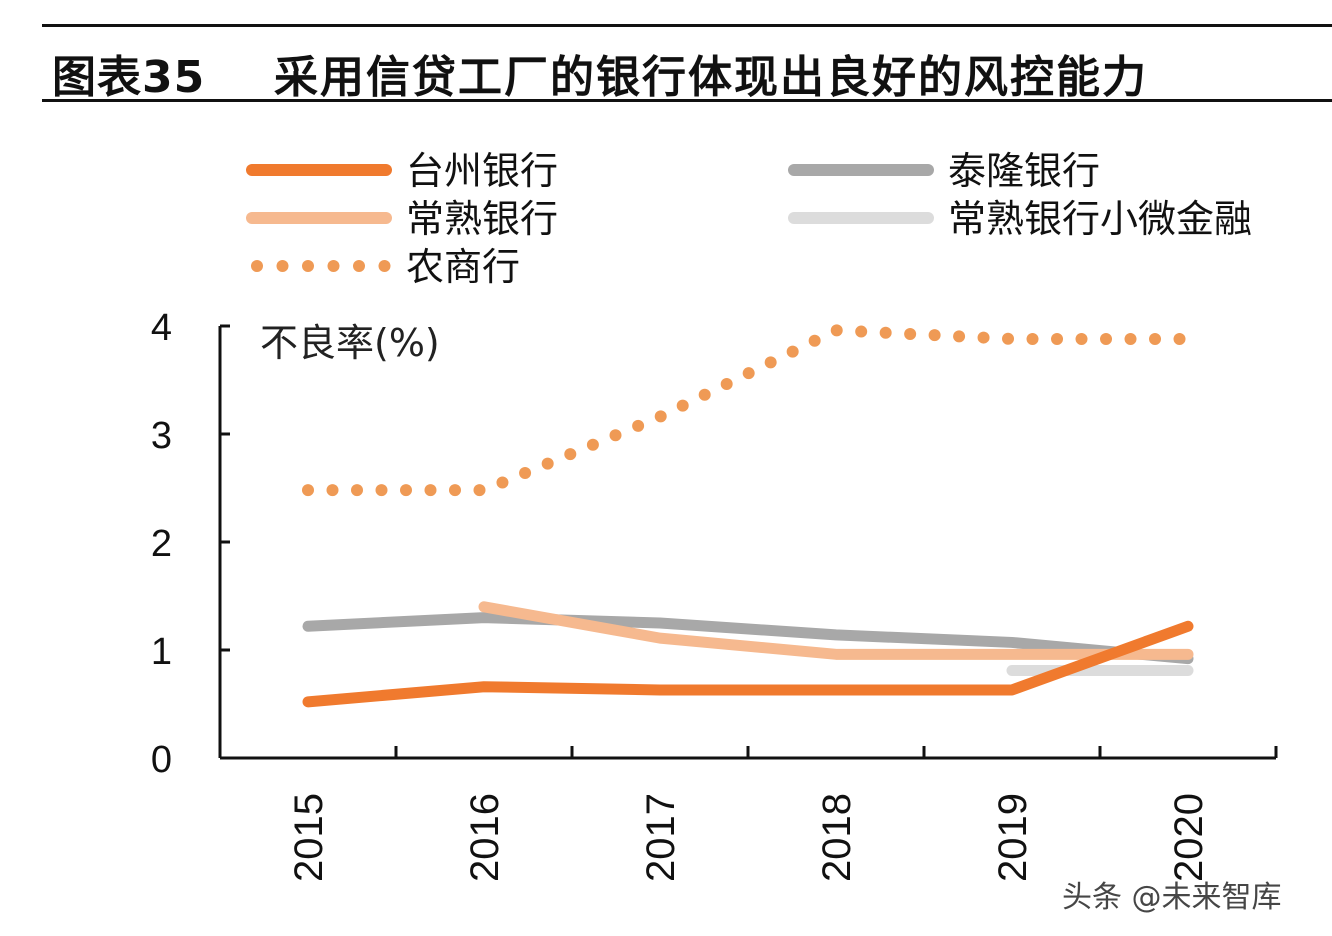  What do you see at coordinates (1024, 171) in the screenshot?
I see `legend-label: 泰隆银行` at bounding box center [1024, 171].